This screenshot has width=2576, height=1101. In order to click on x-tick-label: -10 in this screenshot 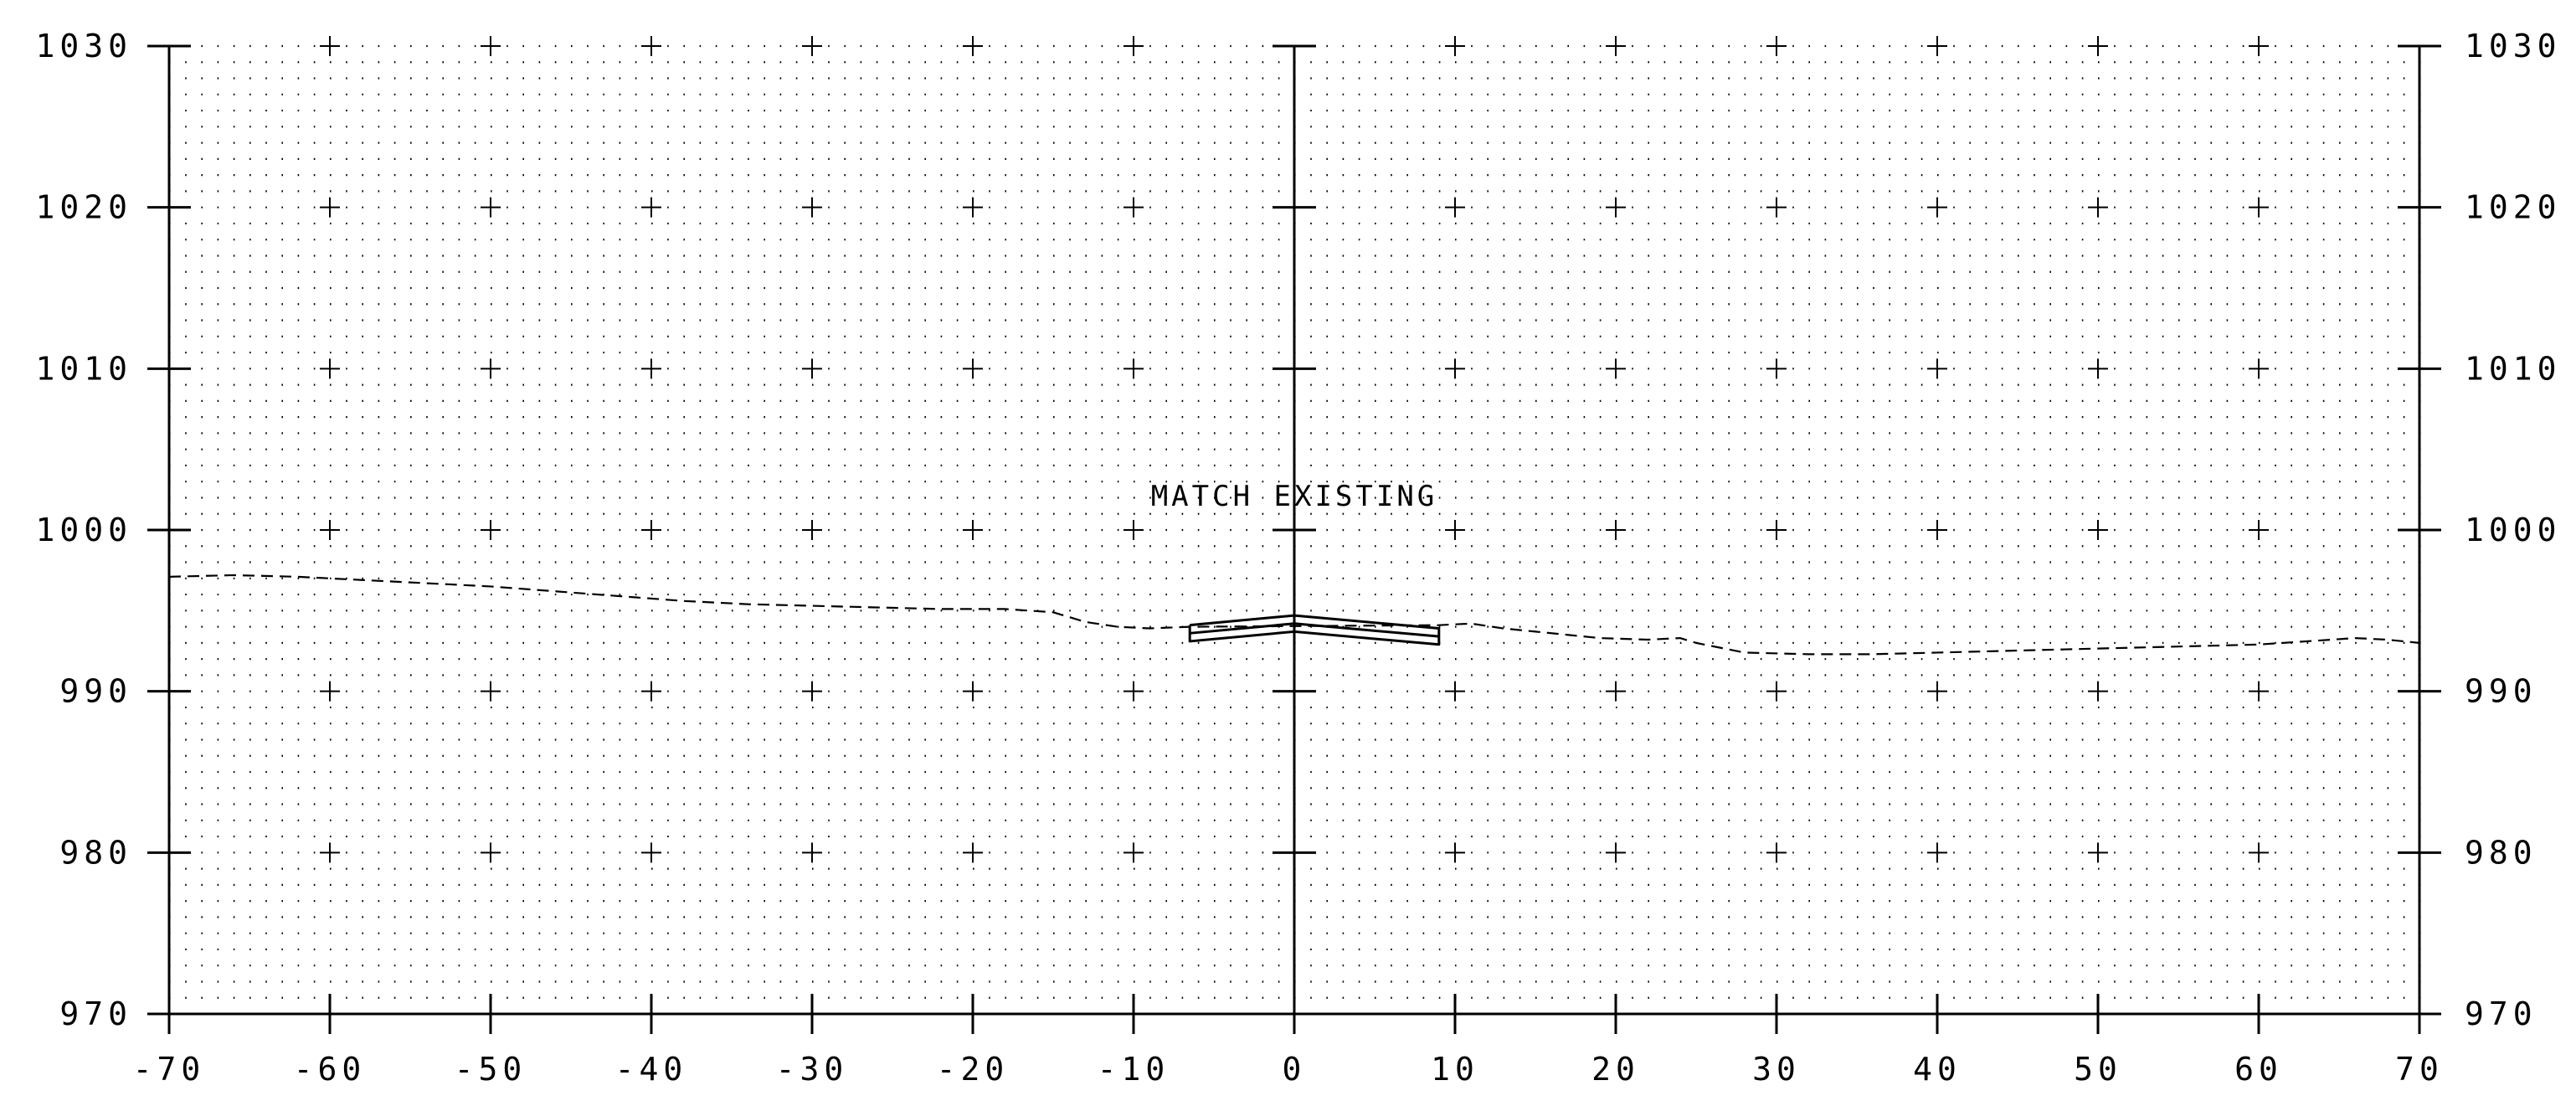, I will do `click(1134, 1069)`.